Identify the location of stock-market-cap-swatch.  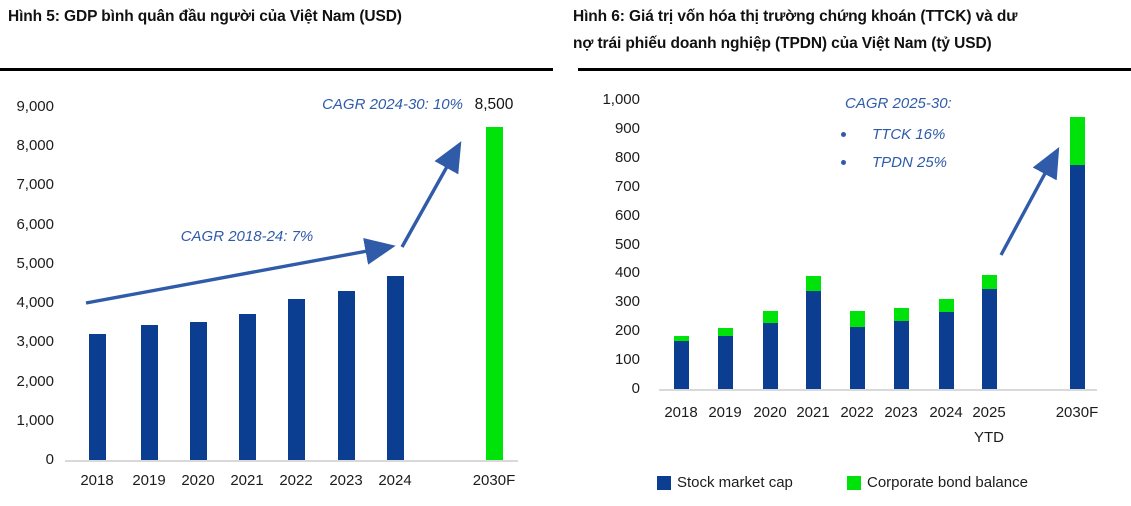
(664, 482).